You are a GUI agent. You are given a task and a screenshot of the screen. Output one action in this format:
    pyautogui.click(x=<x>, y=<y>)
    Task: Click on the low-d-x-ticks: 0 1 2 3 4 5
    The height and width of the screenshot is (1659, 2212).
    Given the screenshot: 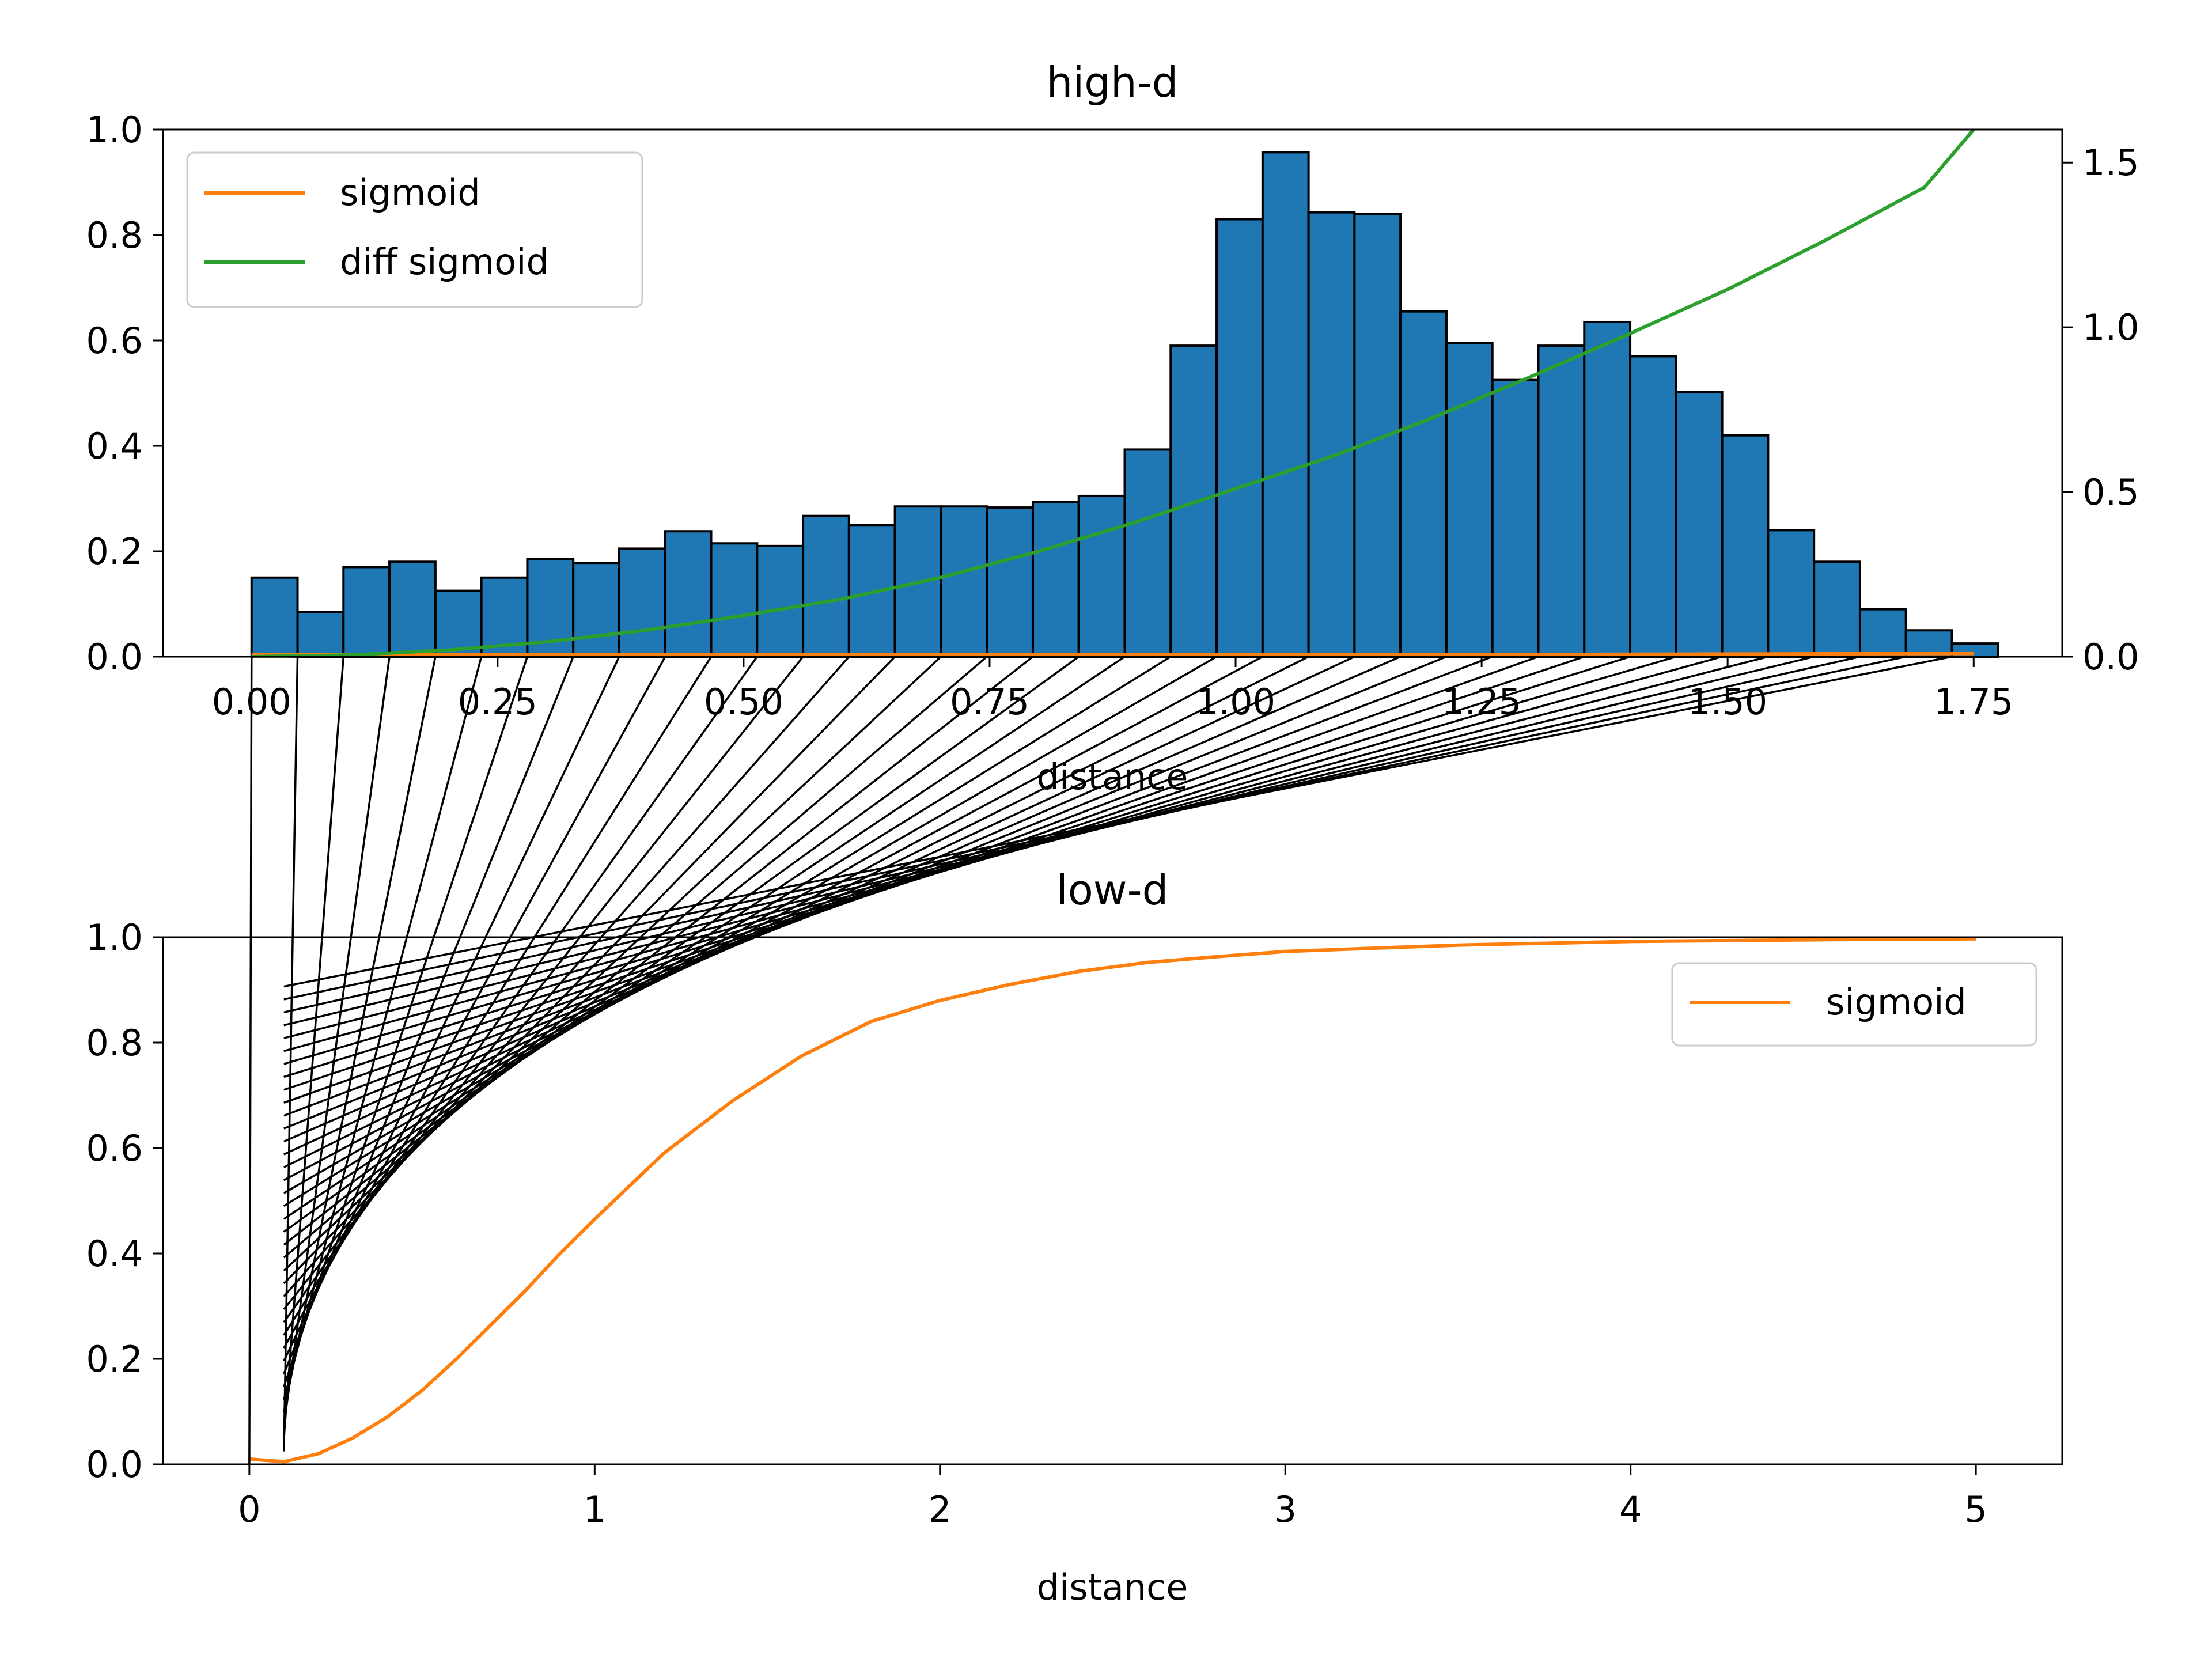 What is the action you would take?
    pyautogui.click(x=1112, y=1497)
    